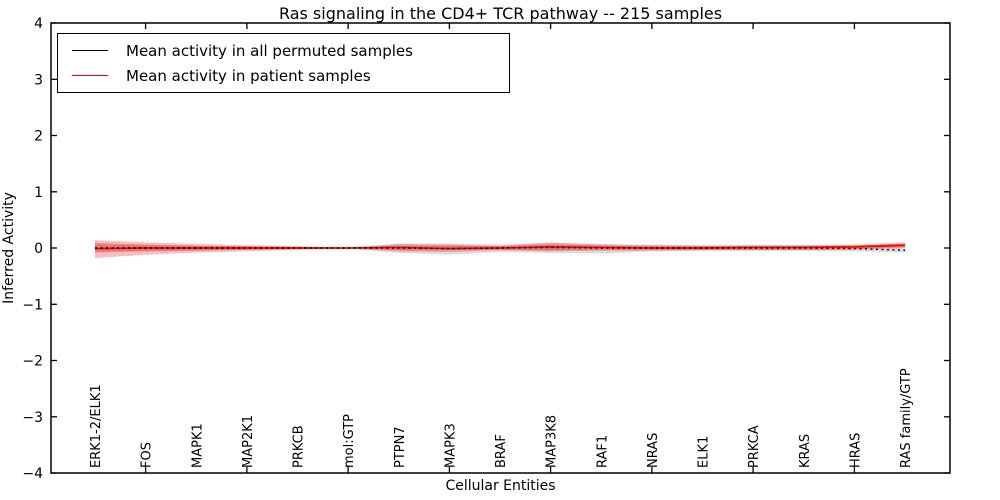  What do you see at coordinates (500, 486) in the screenshot?
I see `x-axis-label: Cellular Entities` at bounding box center [500, 486].